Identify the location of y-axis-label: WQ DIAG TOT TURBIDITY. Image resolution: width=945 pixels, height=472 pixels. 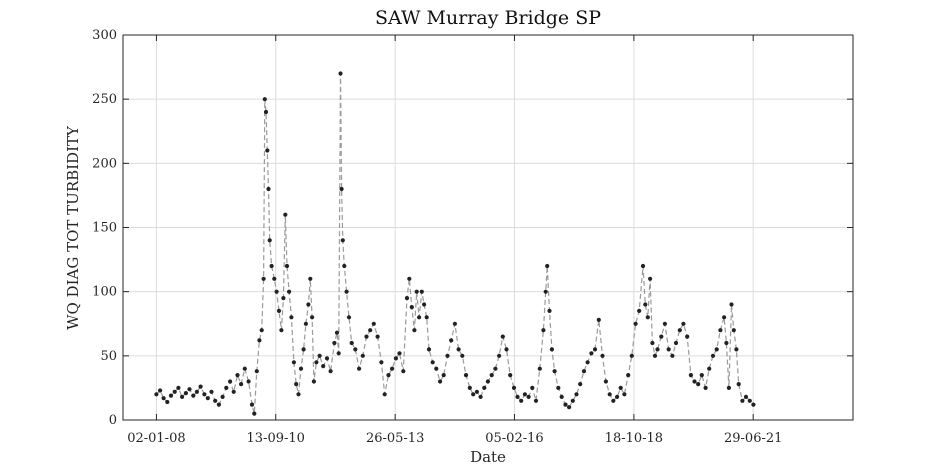
(73, 227).